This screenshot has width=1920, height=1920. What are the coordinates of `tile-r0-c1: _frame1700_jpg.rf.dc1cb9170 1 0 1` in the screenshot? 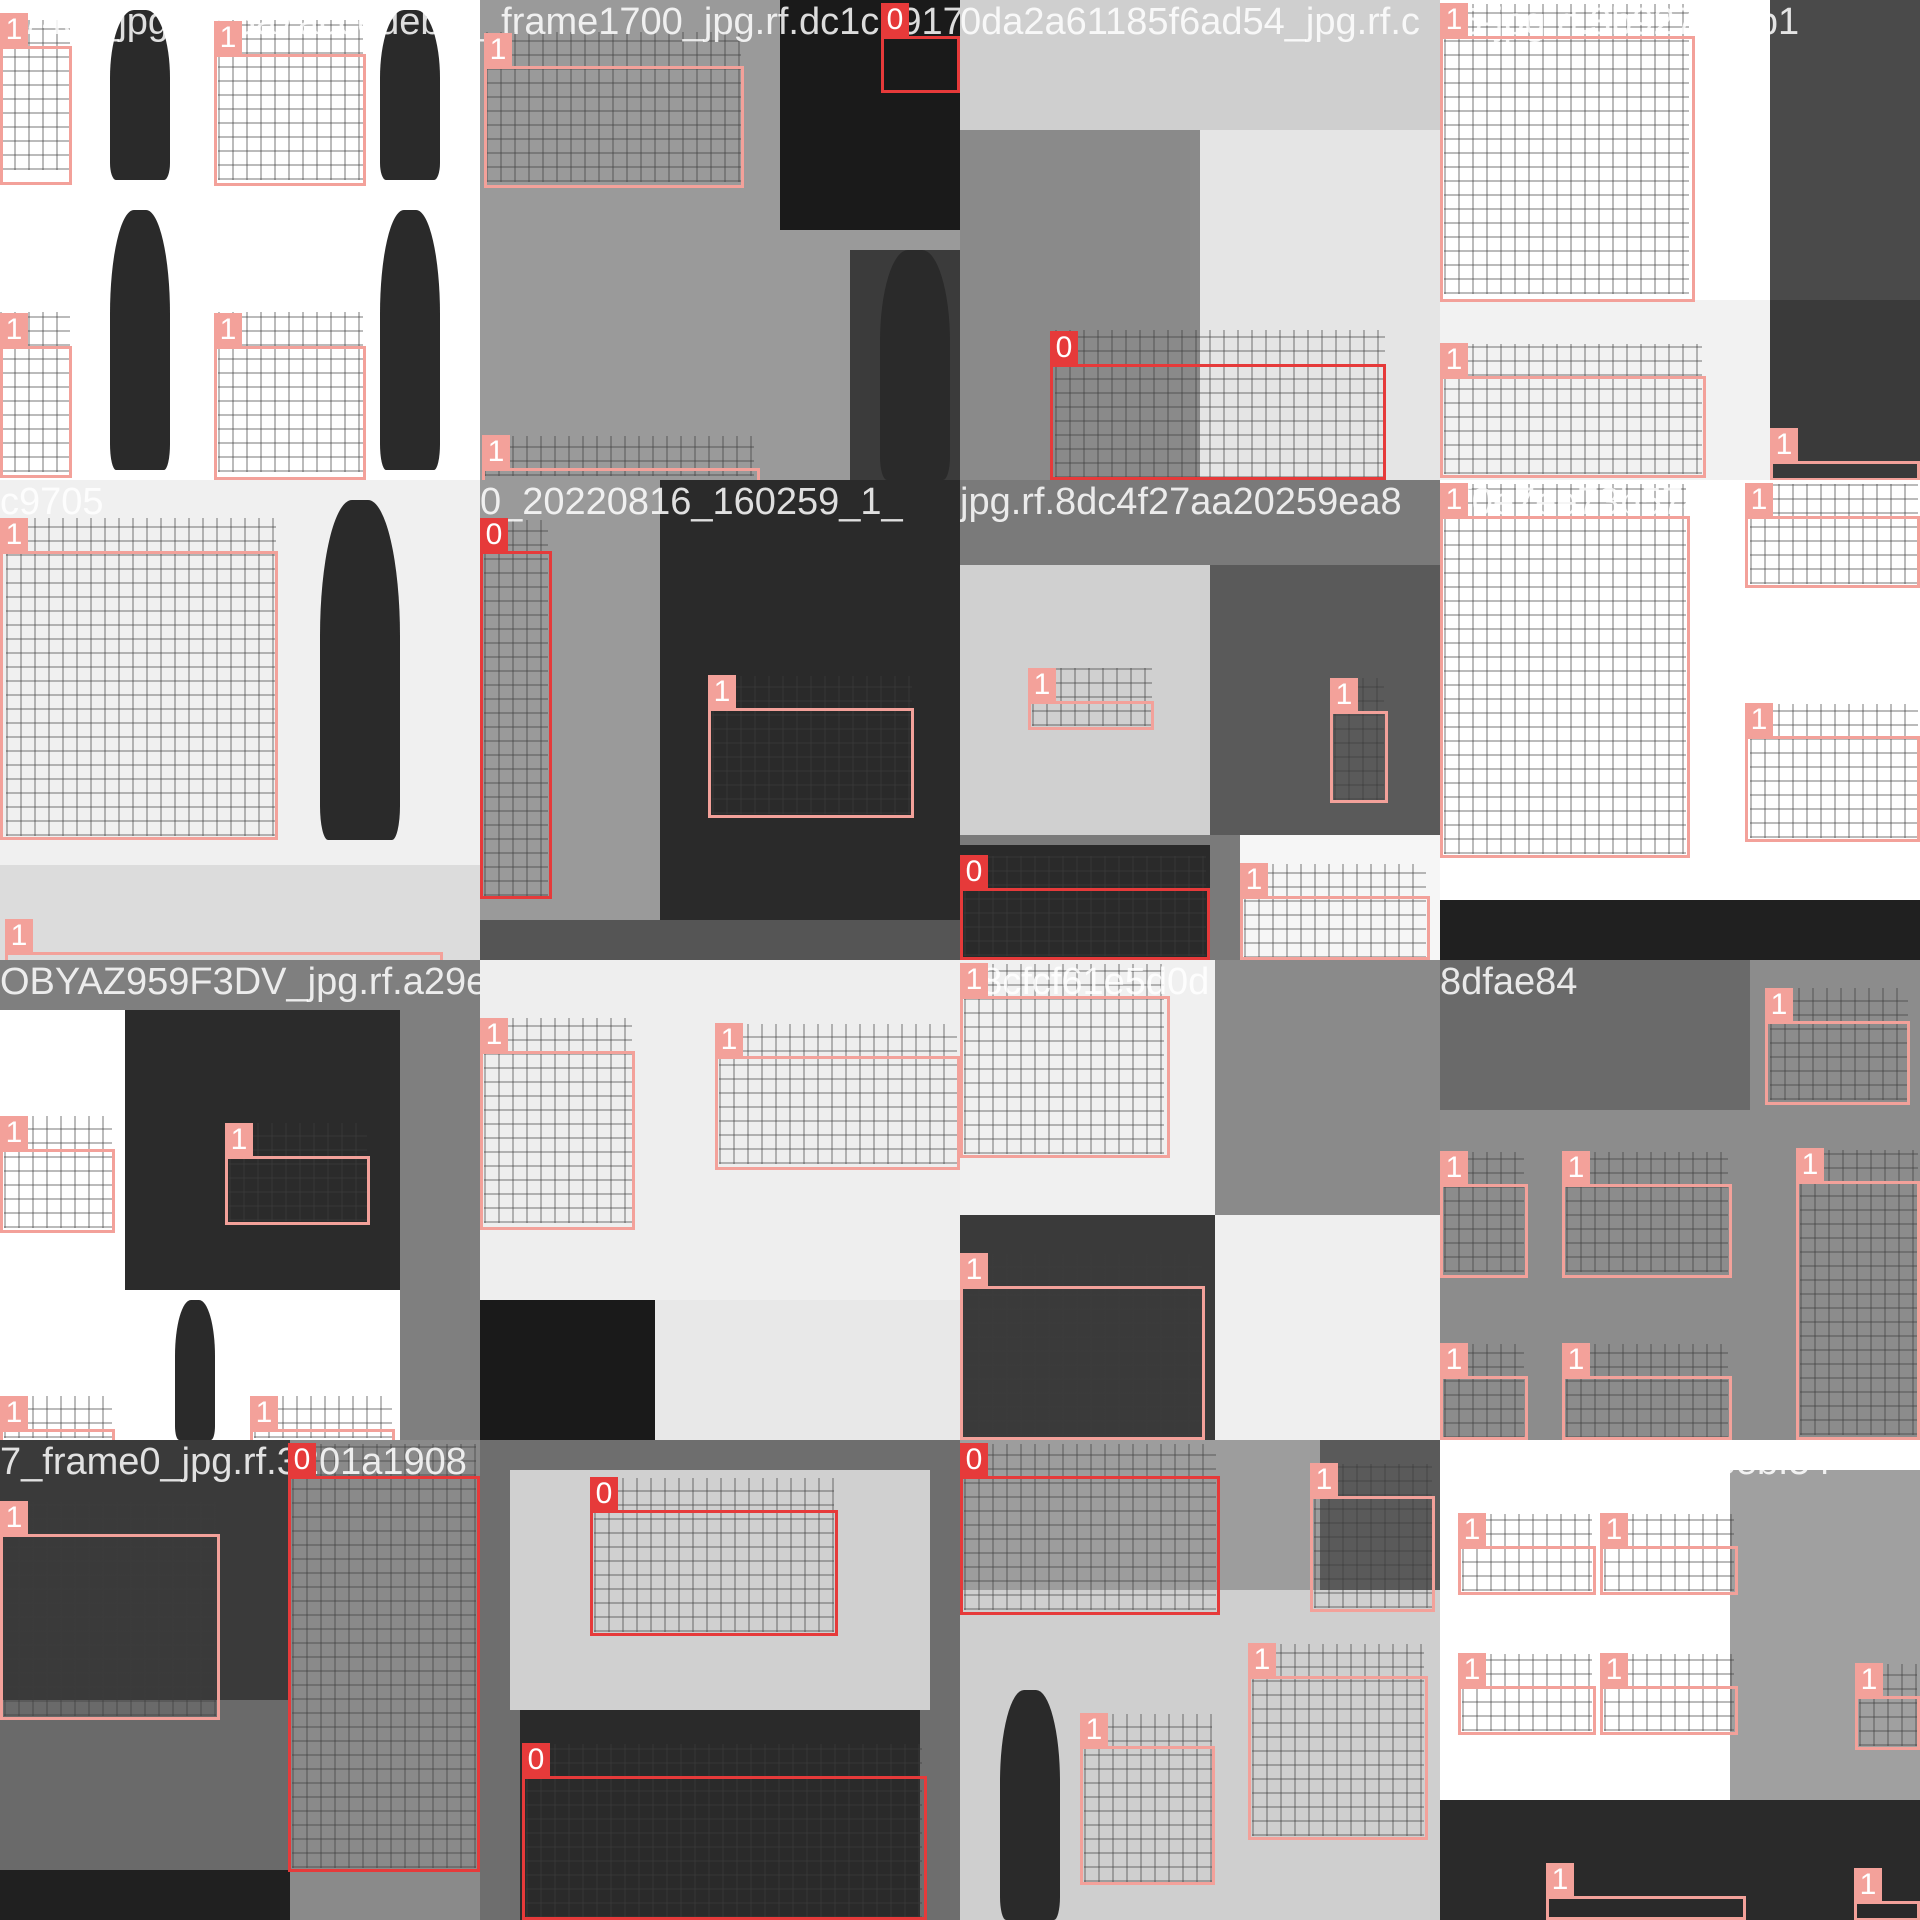 It's located at (720, 240).